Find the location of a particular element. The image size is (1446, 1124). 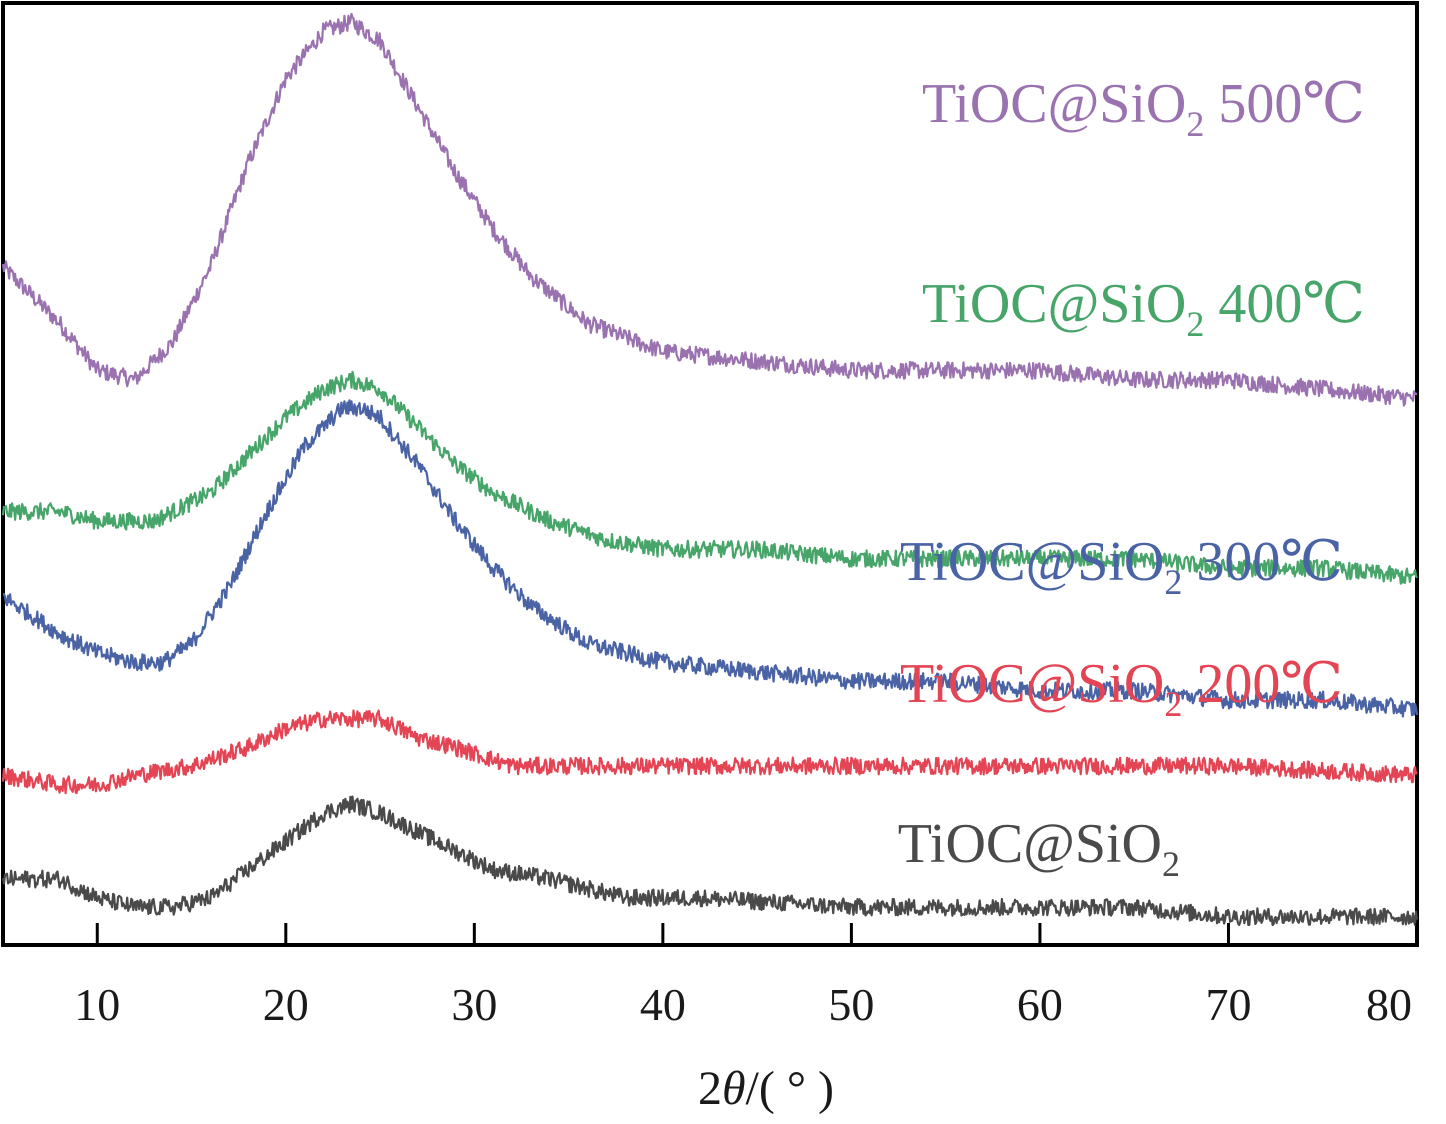

x-tick-label-10: 10 is located at coordinates (97, 1004).